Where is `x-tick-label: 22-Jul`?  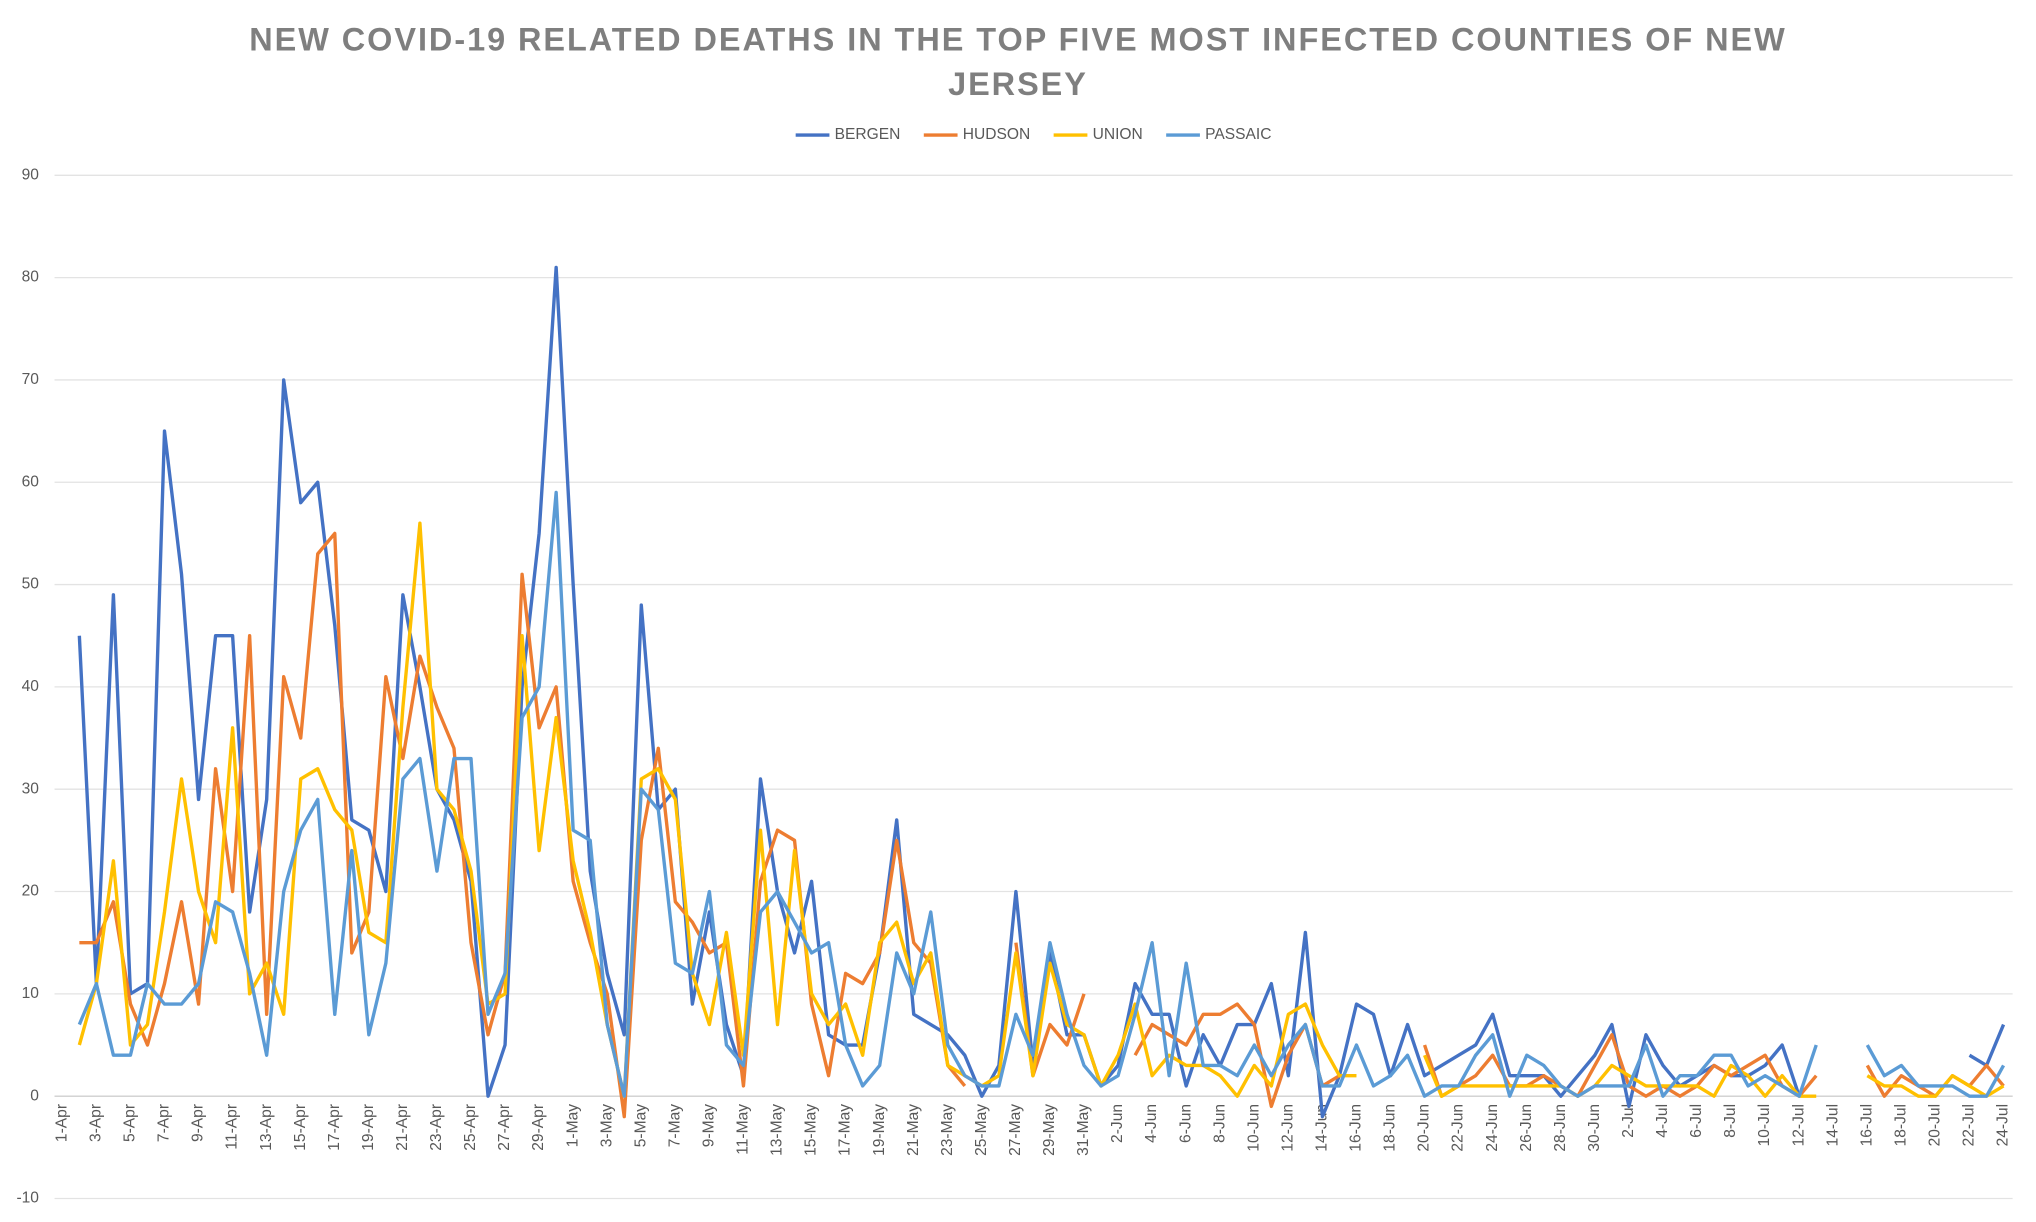 x-tick-label: 22-Jul is located at coordinates (1969, 1125).